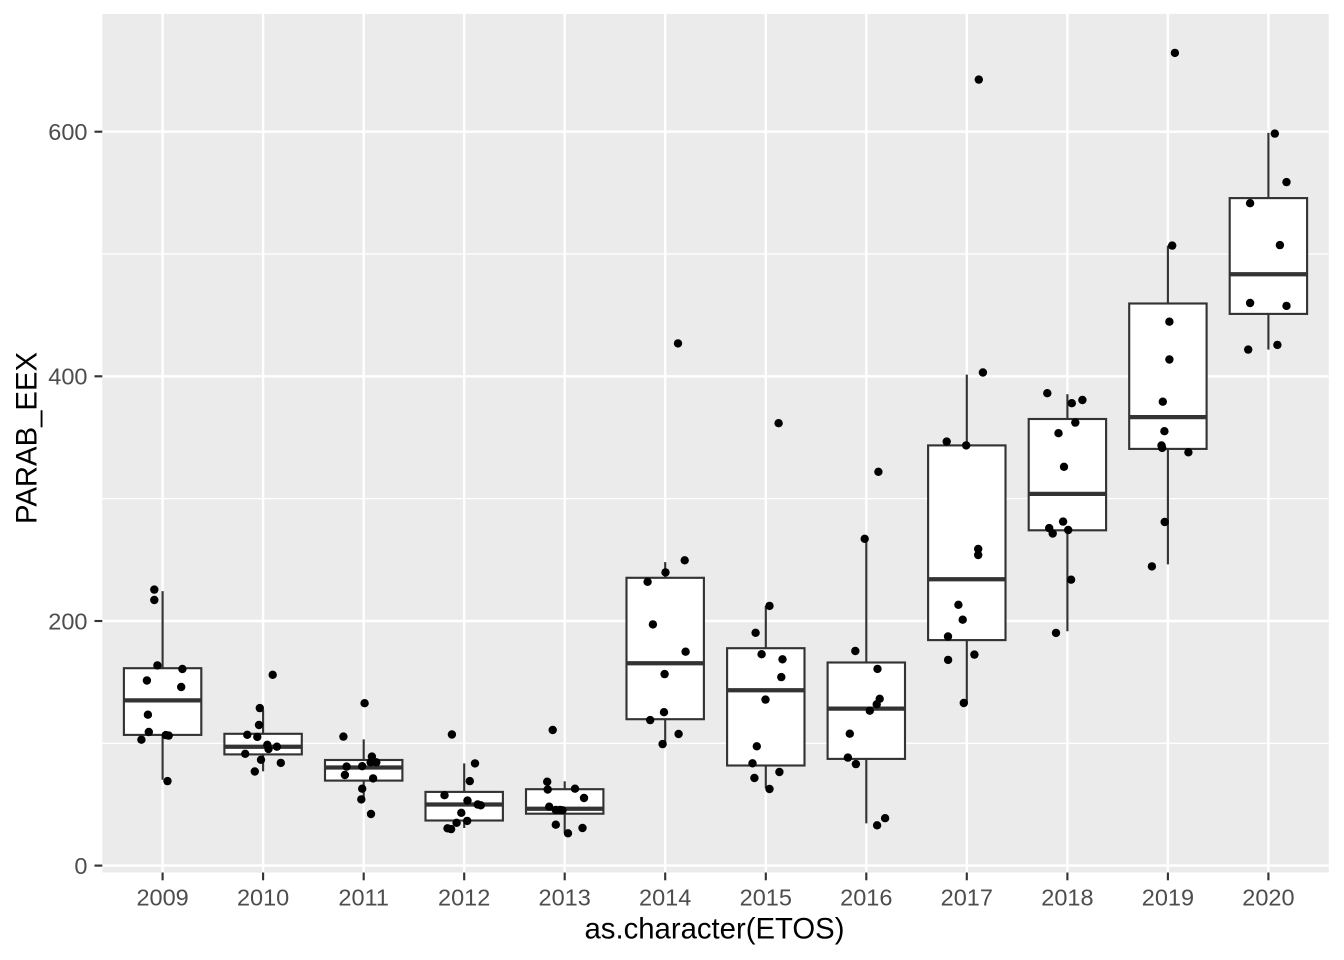 The width and height of the screenshot is (1344, 960). Describe the element at coordinates (26, 438) in the screenshot. I see `svg-text: PARAB_EEX` at that location.